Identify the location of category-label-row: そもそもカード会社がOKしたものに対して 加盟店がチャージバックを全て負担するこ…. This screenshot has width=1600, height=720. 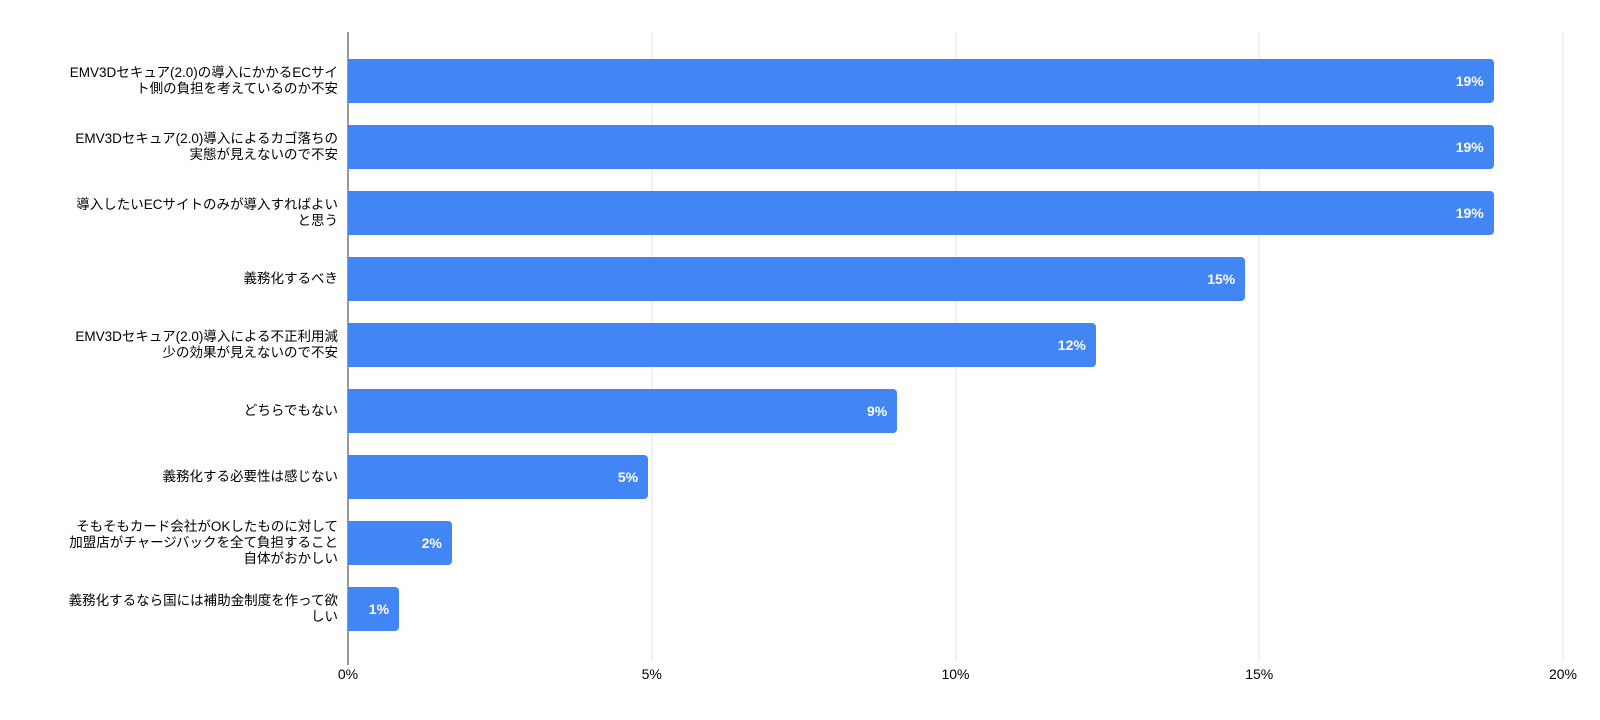
(169, 542).